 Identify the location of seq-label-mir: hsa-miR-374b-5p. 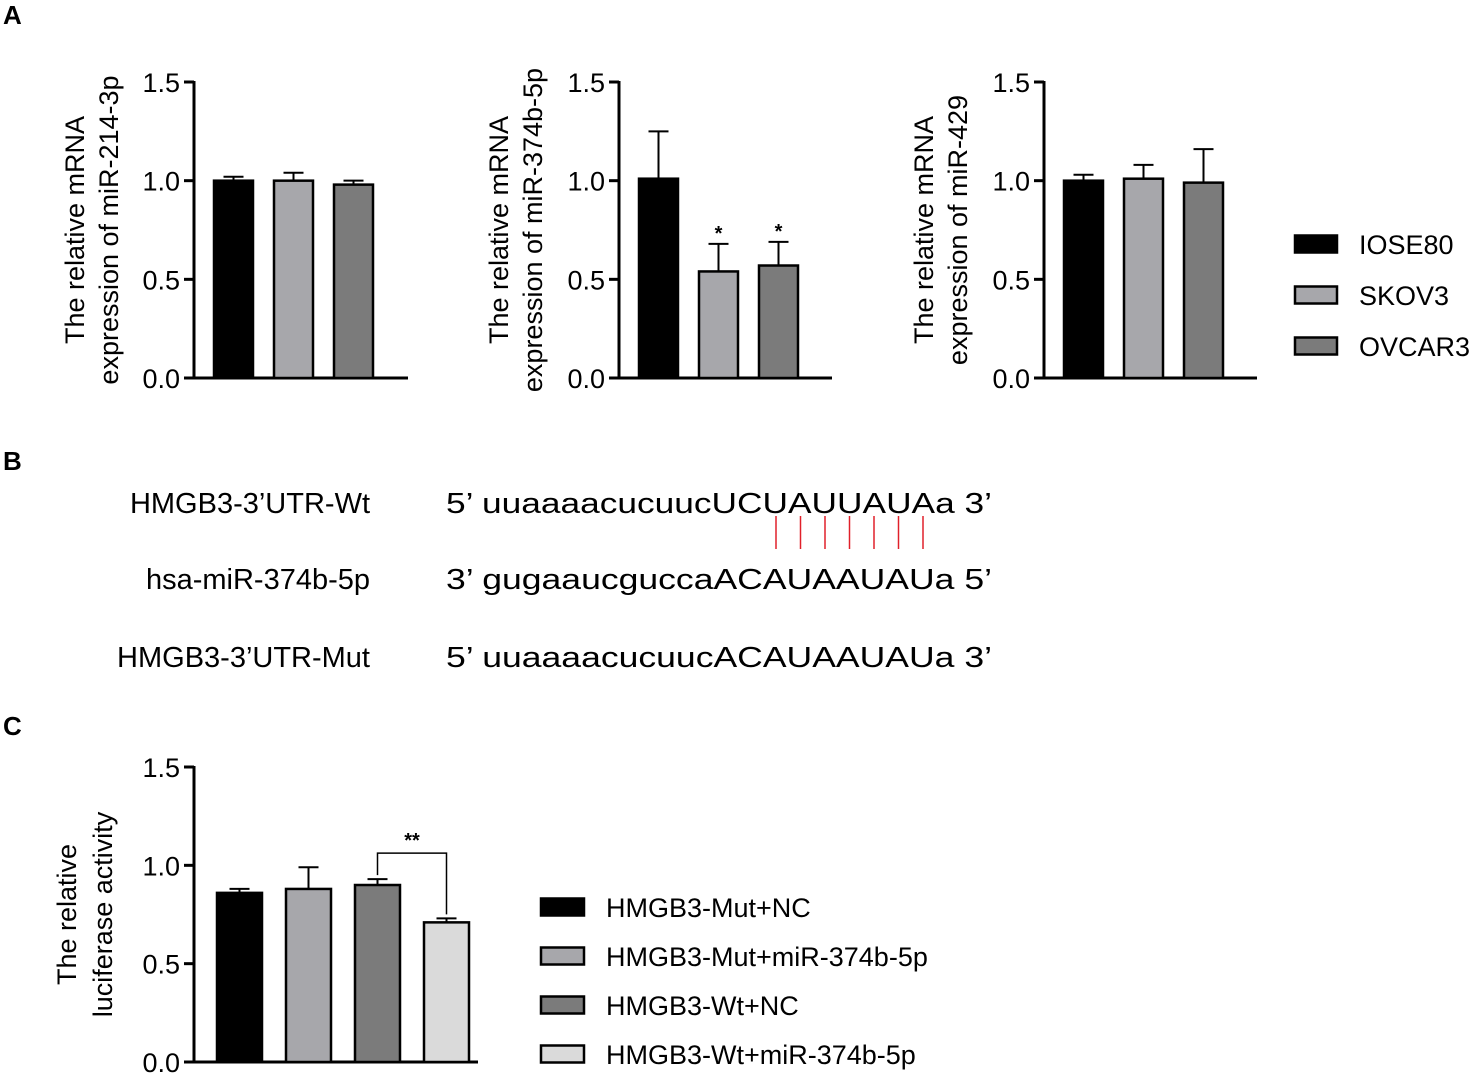
(258, 580).